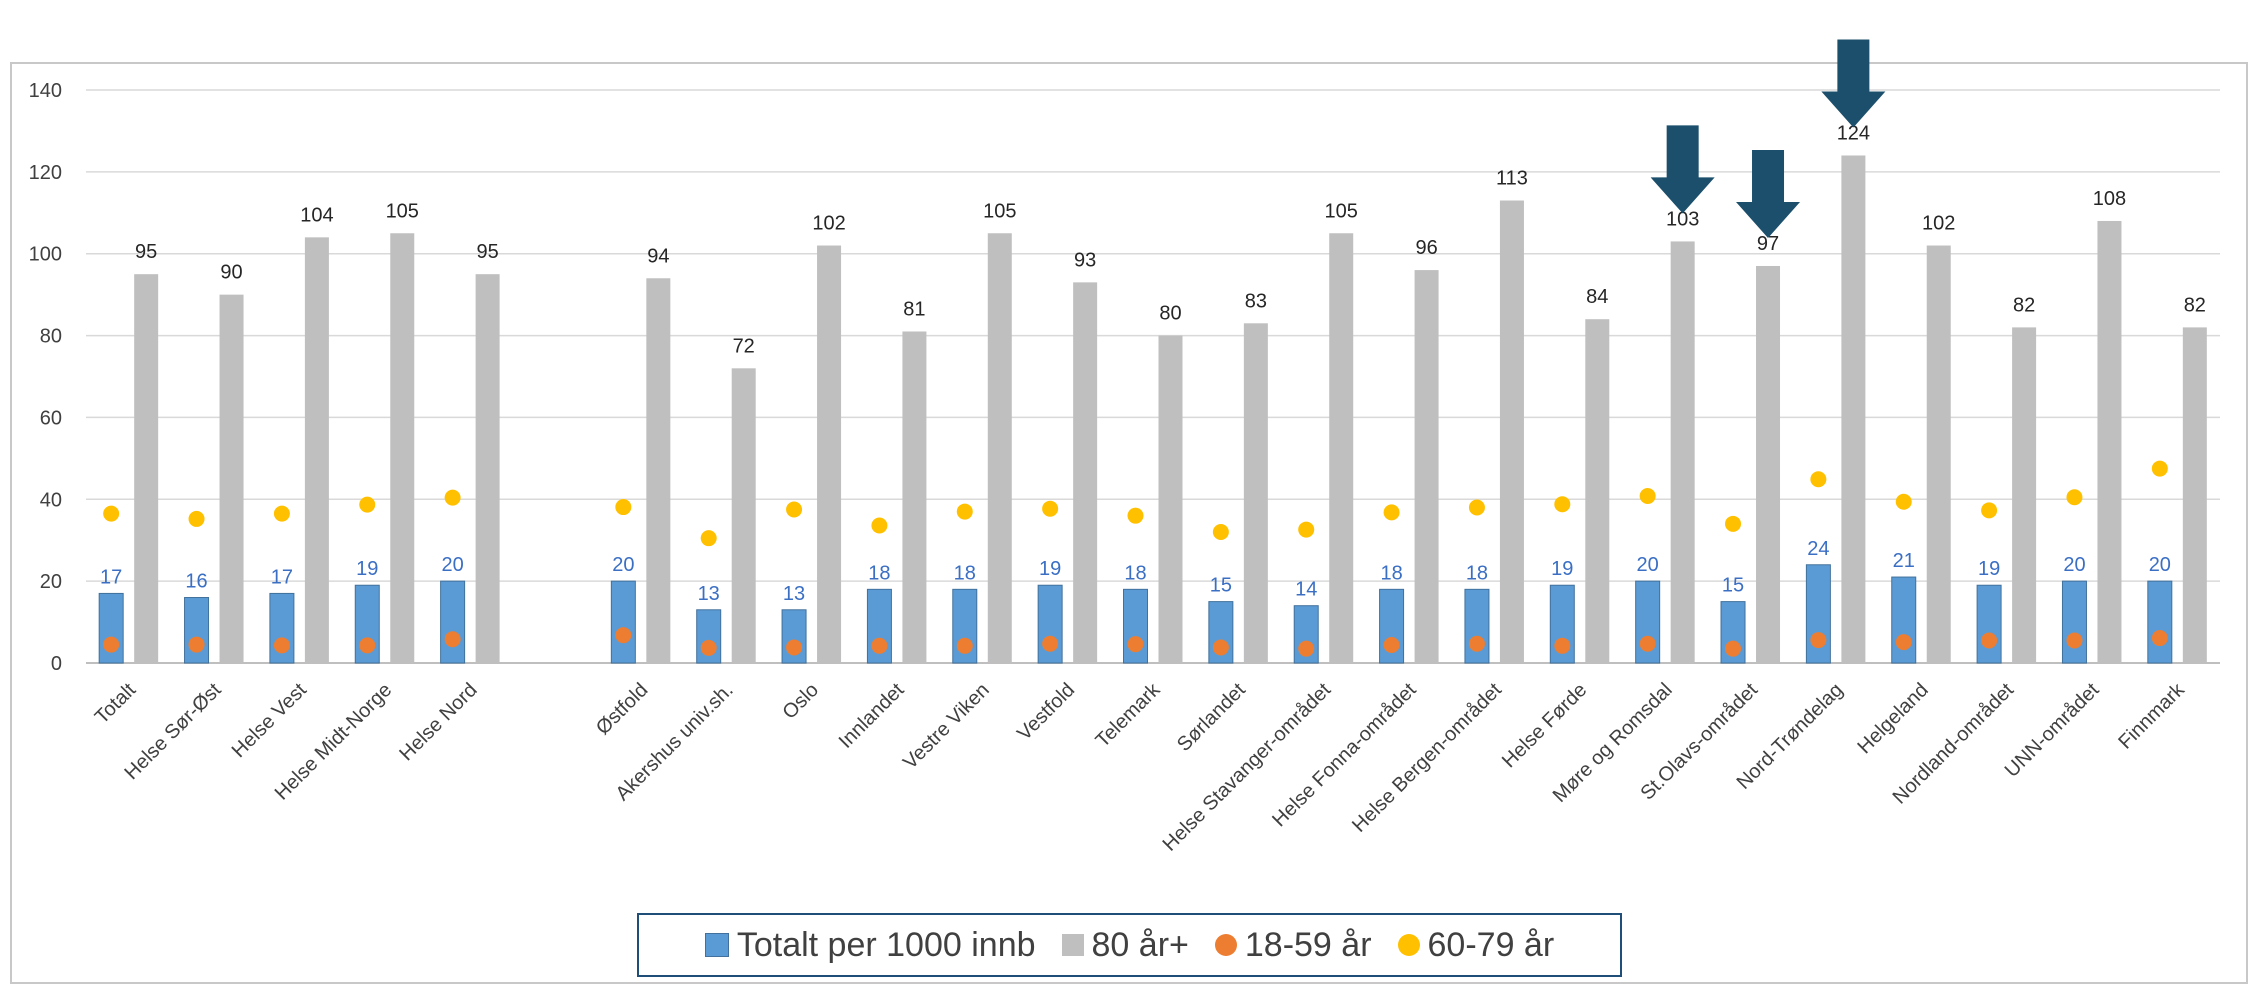 This screenshot has width=2254, height=987. I want to click on x-tick-label-vestfold: Vestfold, so click(1046, 712).